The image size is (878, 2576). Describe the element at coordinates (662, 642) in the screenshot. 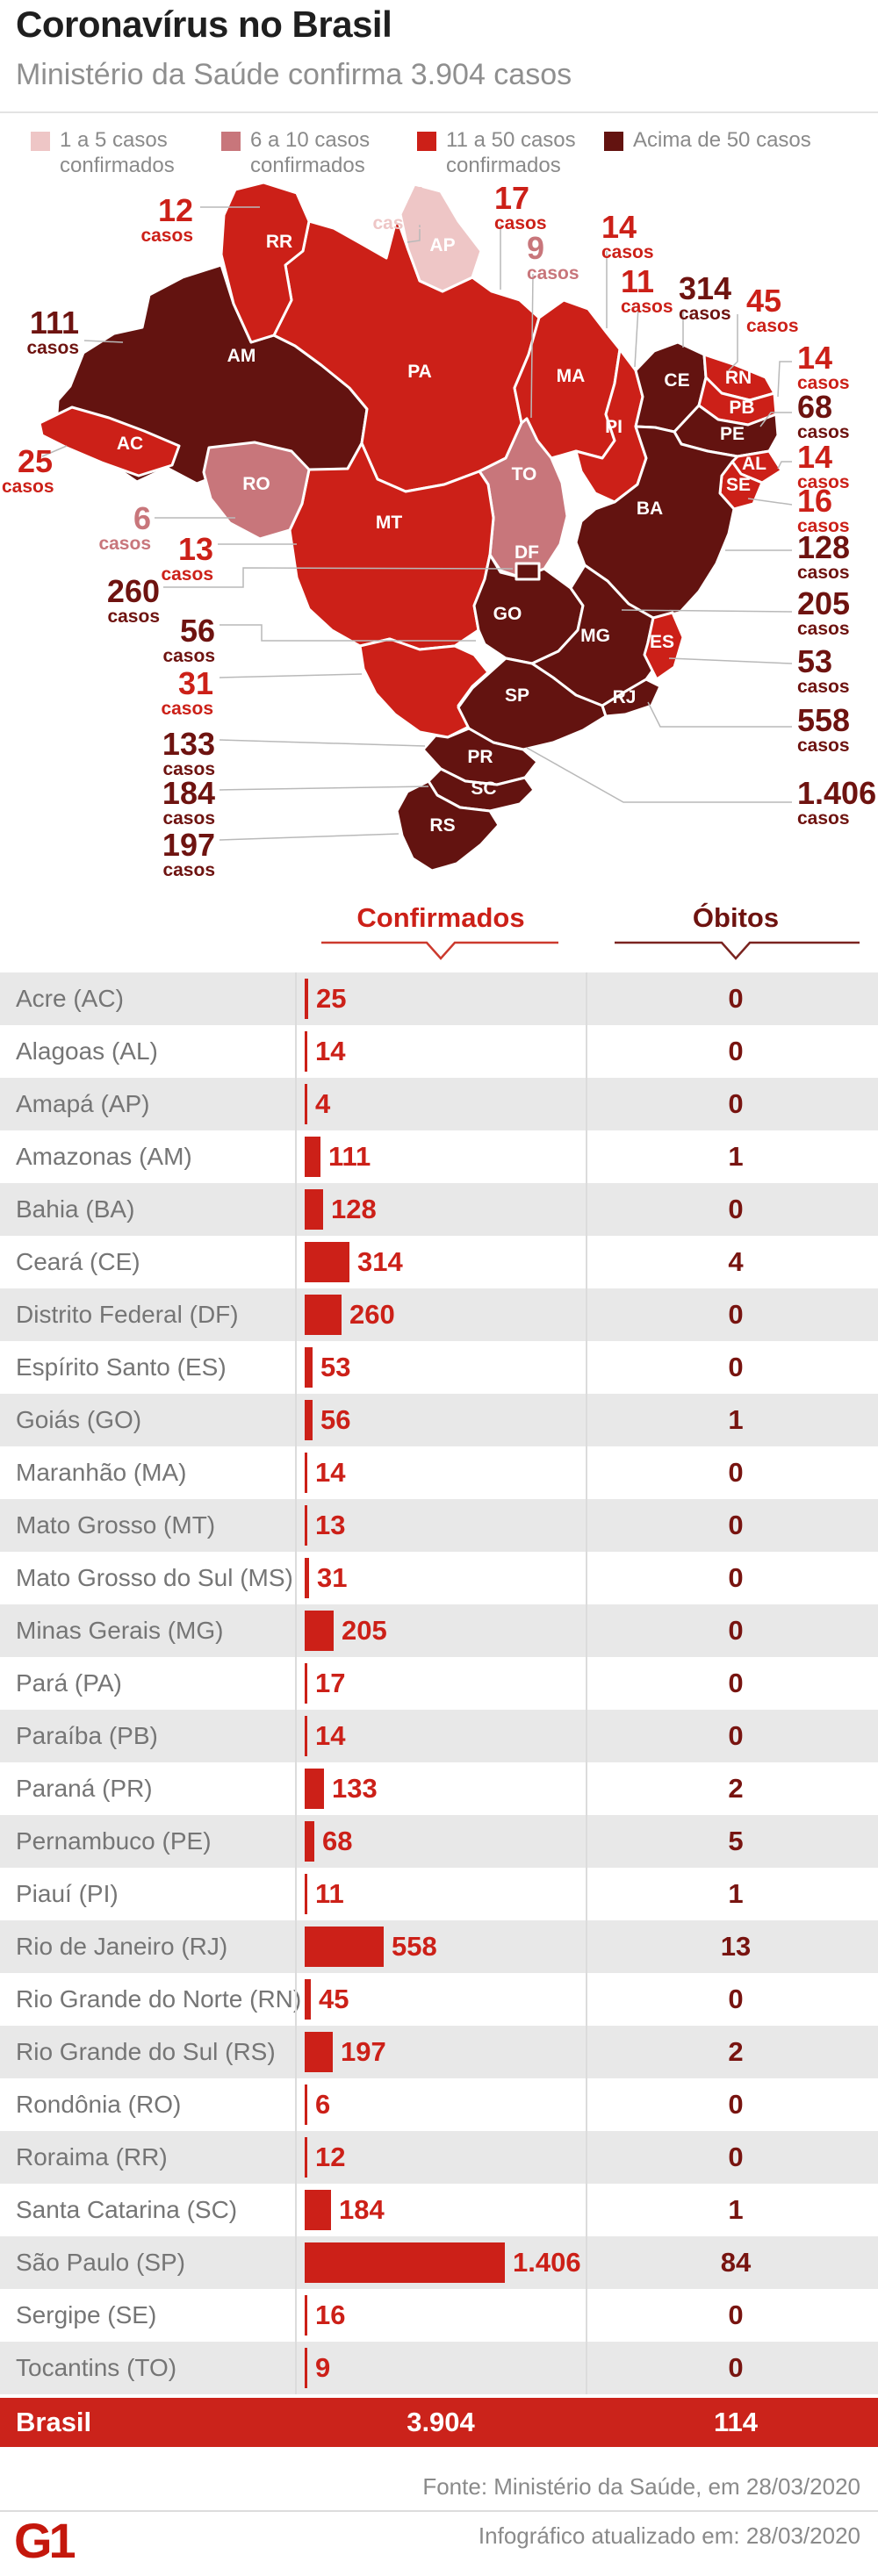

I see `state-label-ES: ES` at that location.